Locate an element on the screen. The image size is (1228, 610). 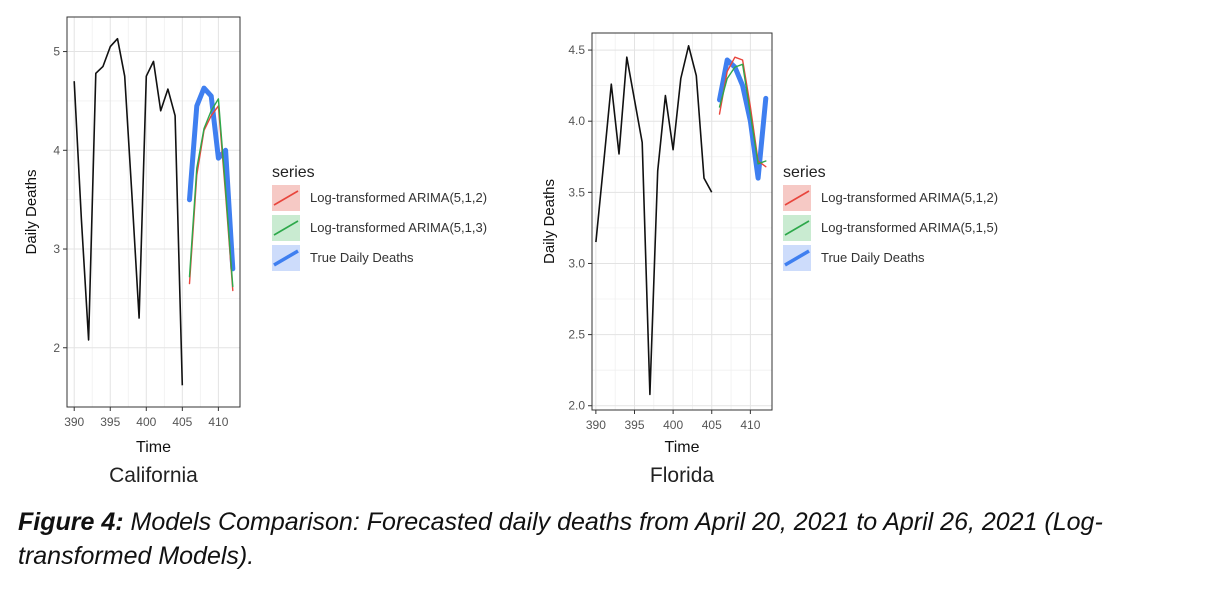
y-tick-label: 4.0 is located at coordinates (576, 121).